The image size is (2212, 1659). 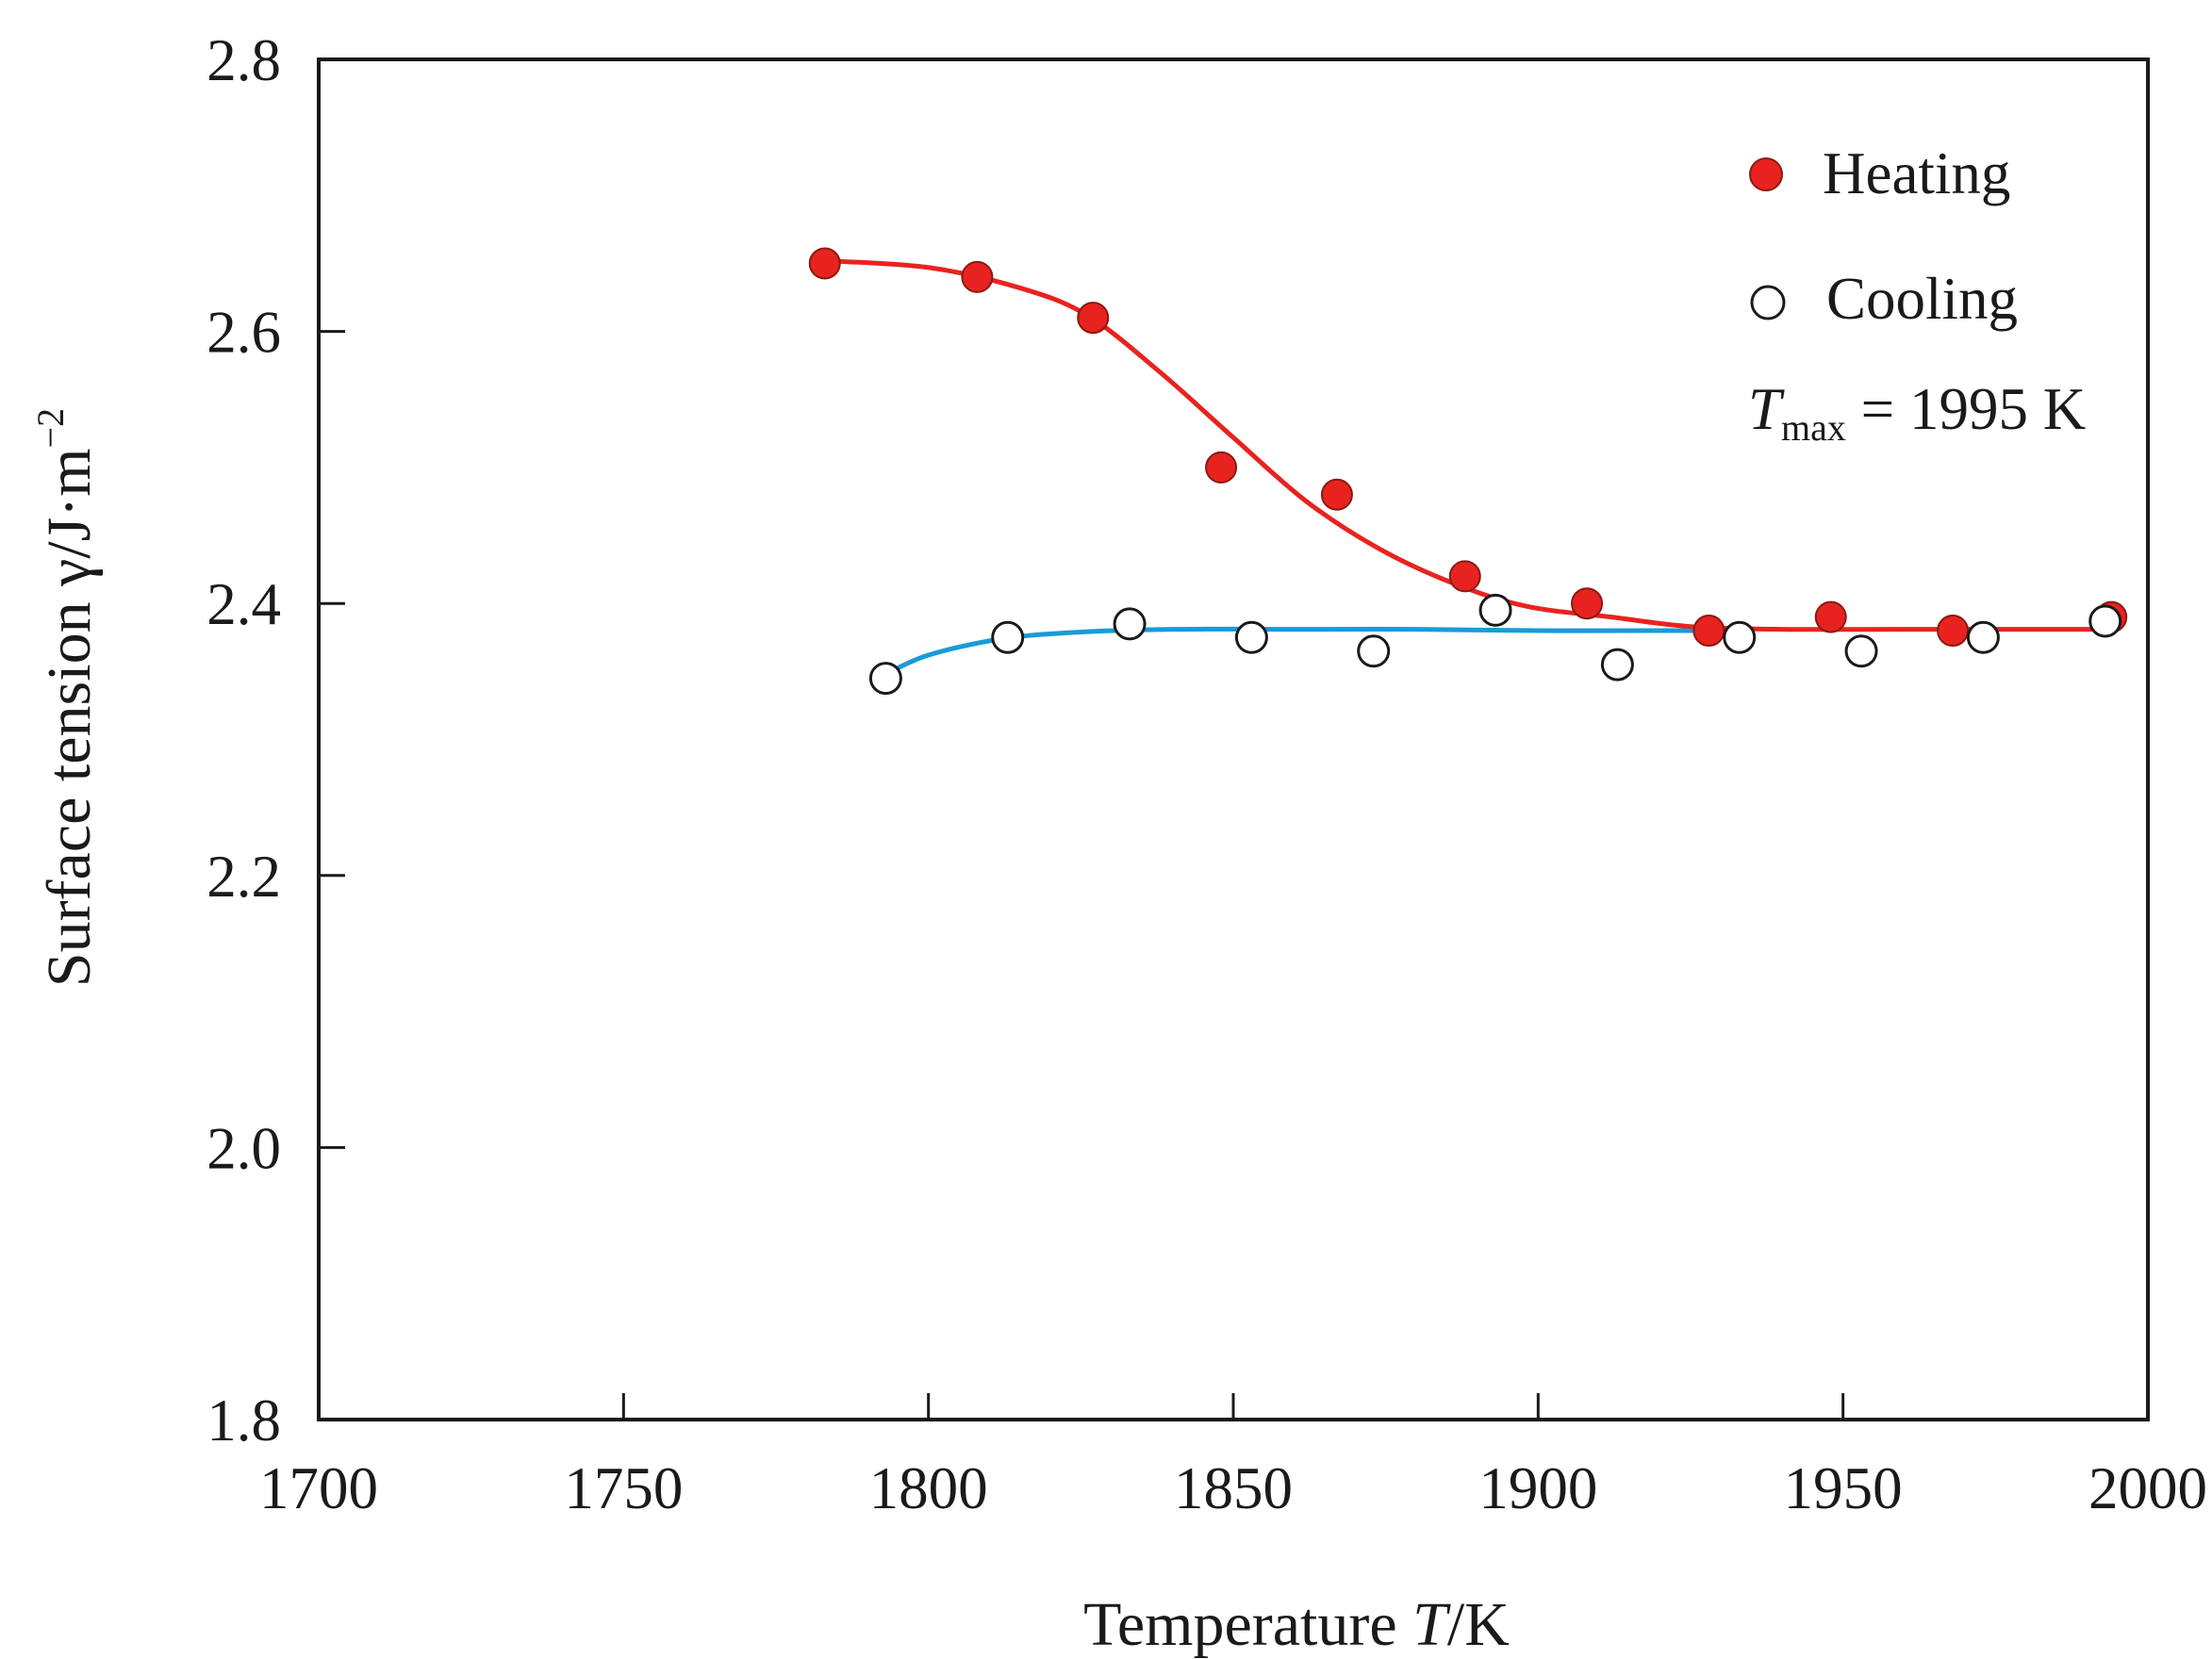 I want to click on y-tick-label: 2.0, so click(x=243, y=1148).